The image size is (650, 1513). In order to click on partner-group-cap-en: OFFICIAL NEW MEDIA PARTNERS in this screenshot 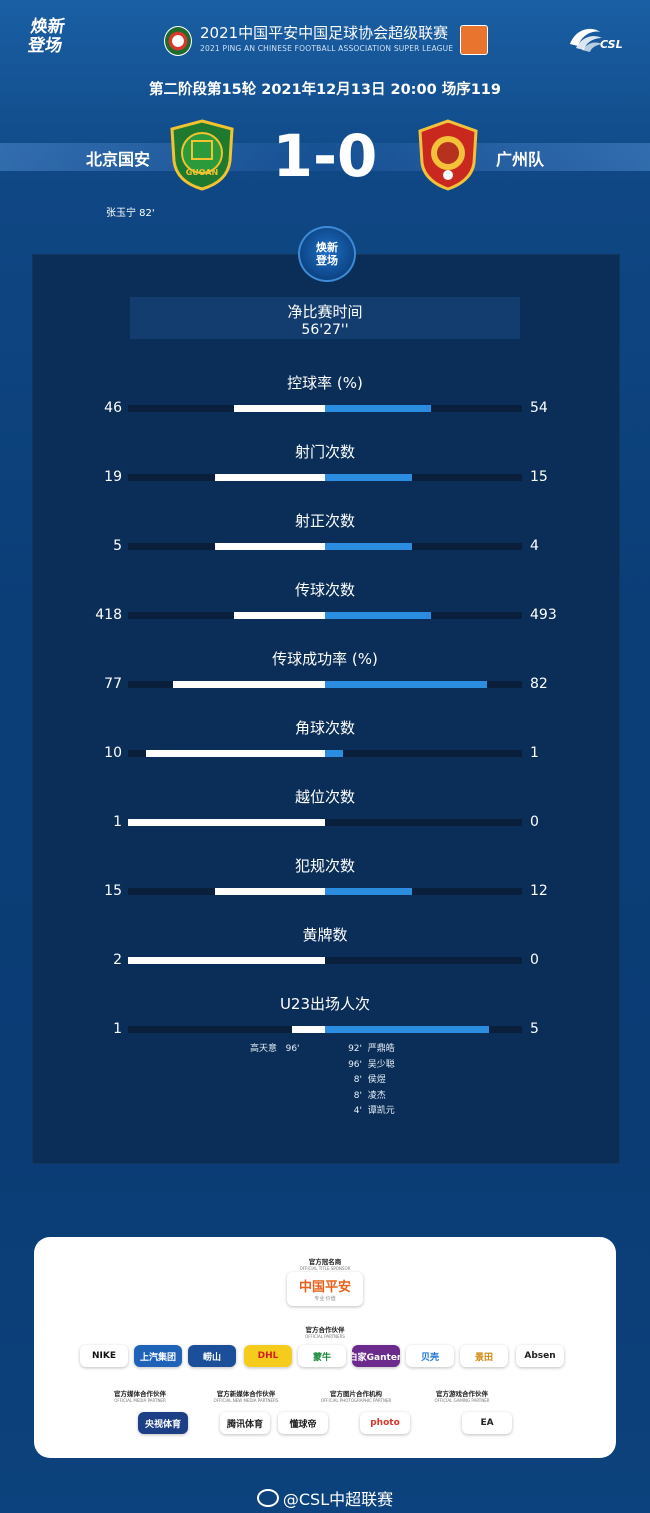, I will do `click(246, 1400)`.